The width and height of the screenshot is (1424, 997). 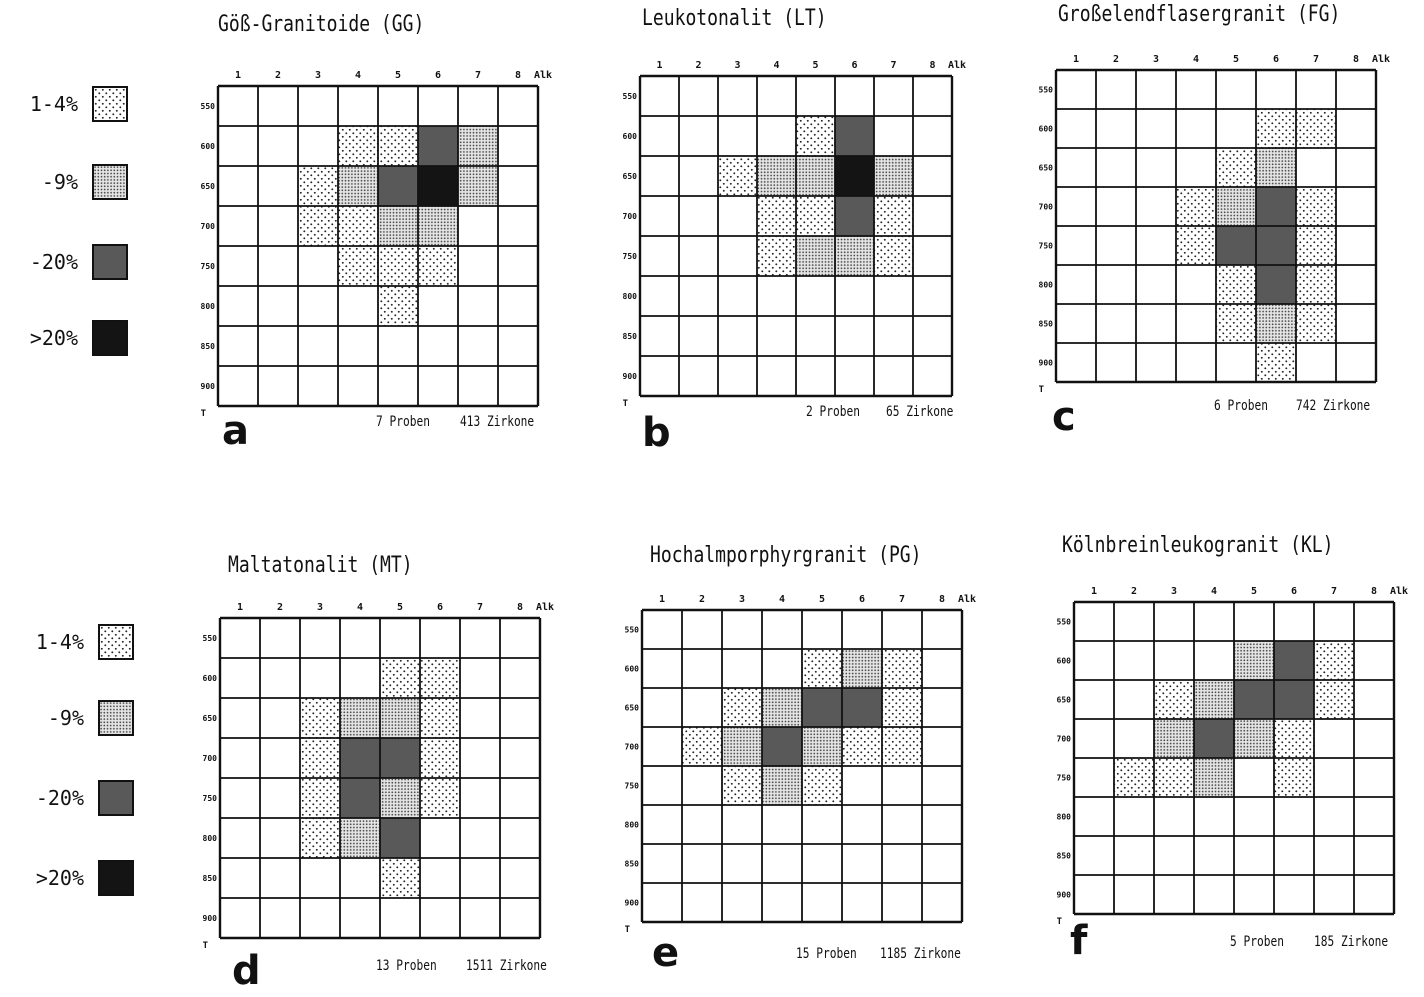 I want to click on heatmap-grid-a: 1 2 3 4 5 6 7 8 Alk 550 600 650 700 750 800 850 900 T, so click(x=377, y=244).